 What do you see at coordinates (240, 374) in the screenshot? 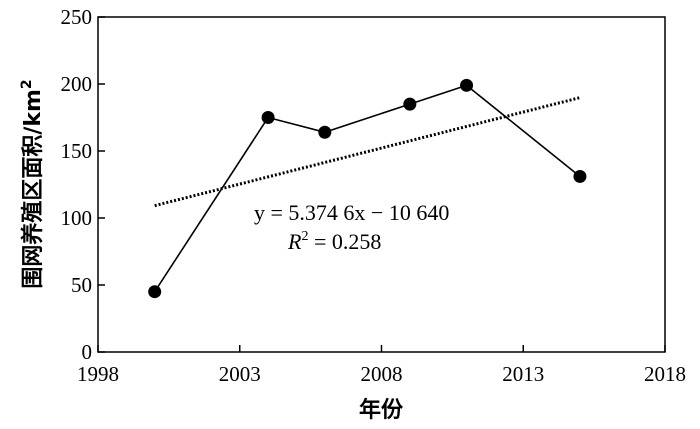
I see `x-tick-label: 2003` at bounding box center [240, 374].